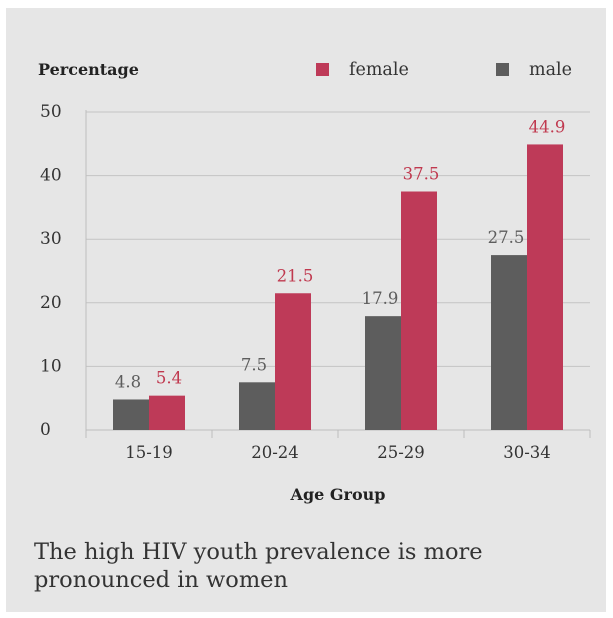  I want to click on y-tick-label: 30, so click(51, 239).